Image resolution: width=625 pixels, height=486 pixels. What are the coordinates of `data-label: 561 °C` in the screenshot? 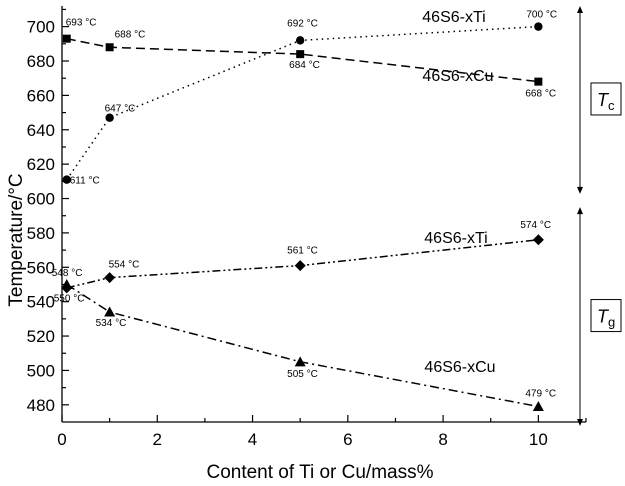 It's located at (302, 251).